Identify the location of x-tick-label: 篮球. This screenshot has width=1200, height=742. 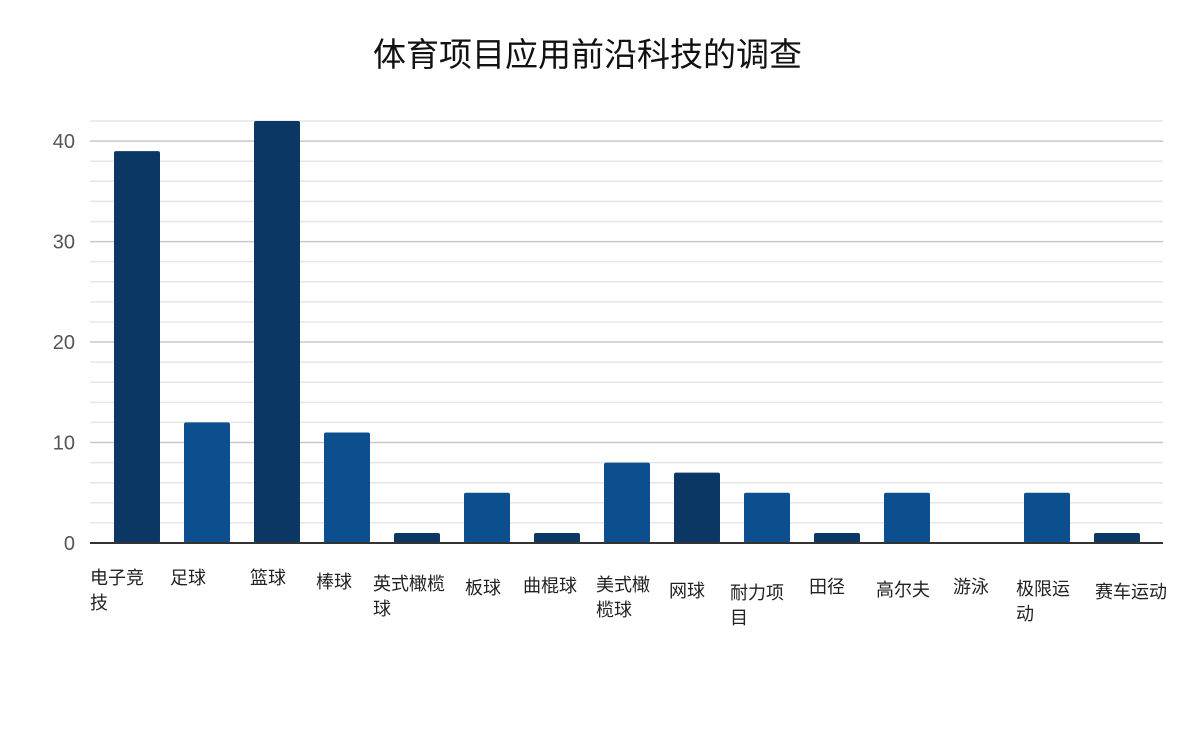
(268, 578).